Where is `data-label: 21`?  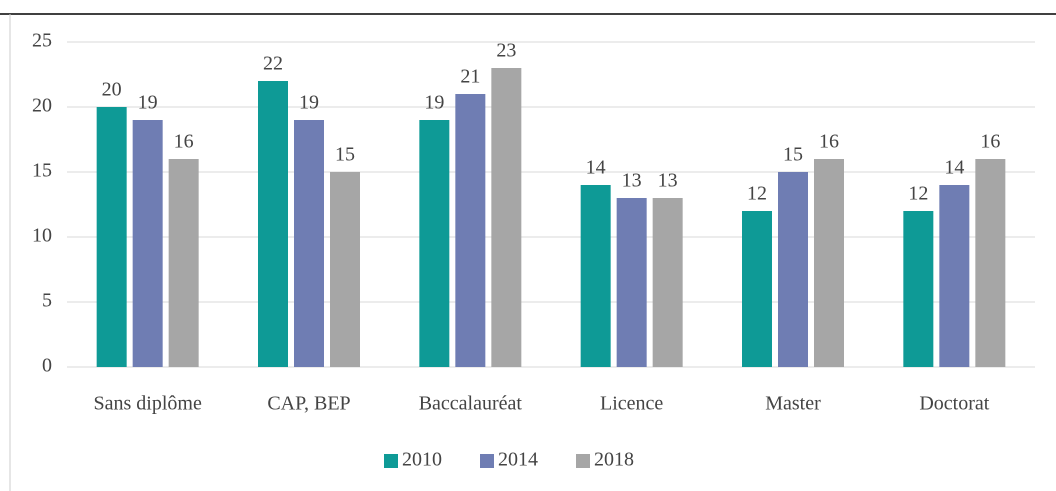 data-label: 21 is located at coordinates (470, 77).